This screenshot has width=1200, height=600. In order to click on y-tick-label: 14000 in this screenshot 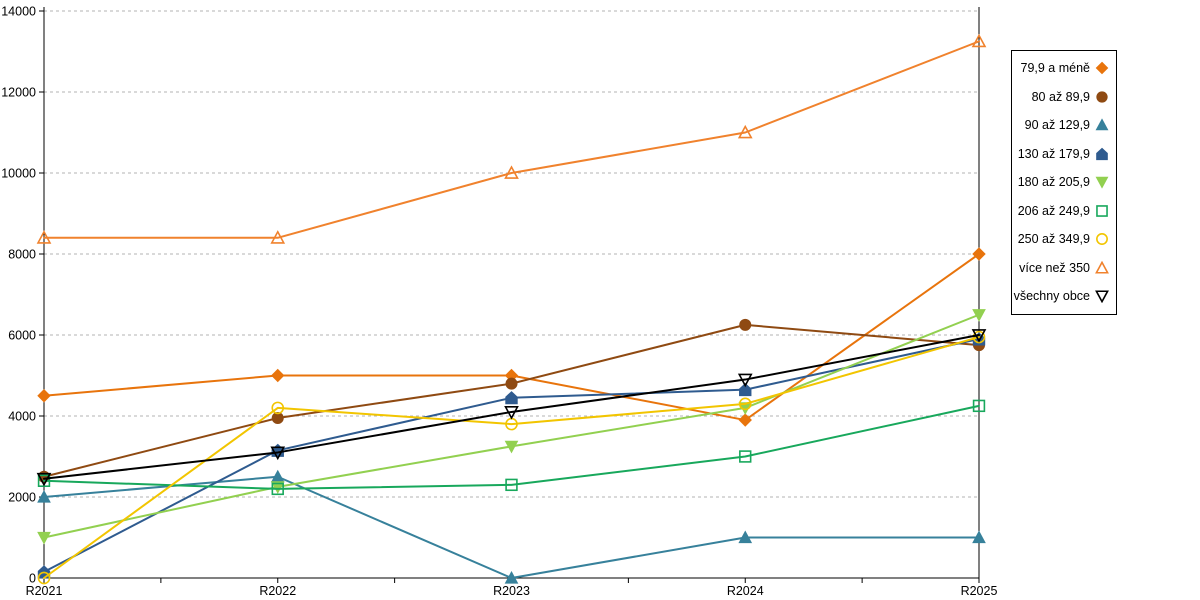, I will do `click(18, 12)`.